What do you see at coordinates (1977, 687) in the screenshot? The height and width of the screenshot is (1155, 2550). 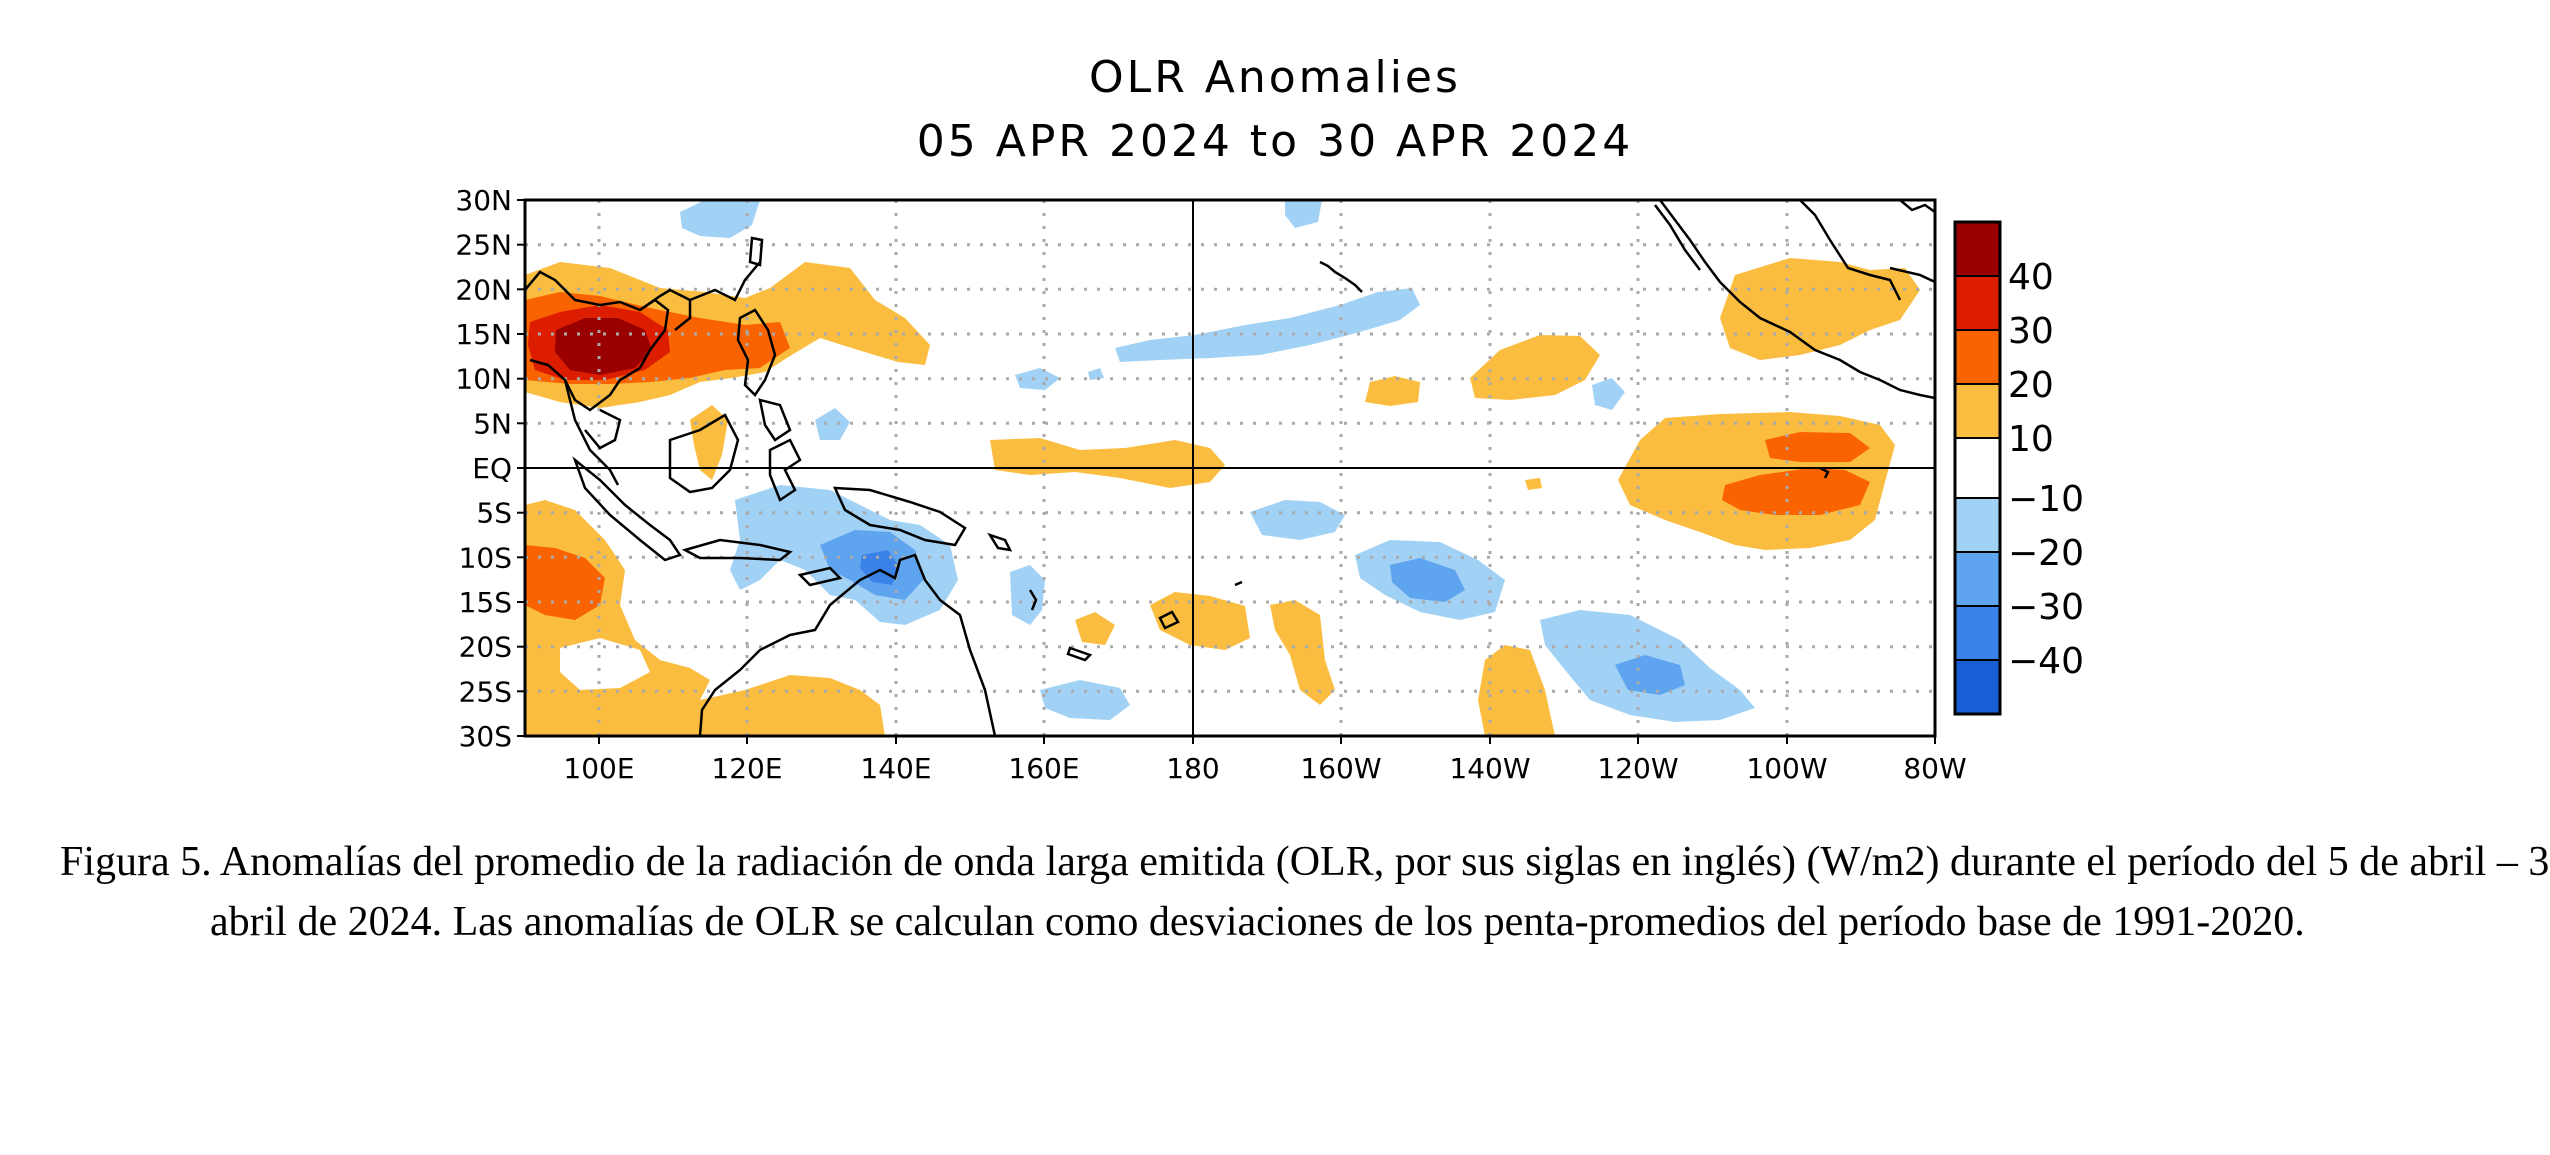 I see `colorbar-swatch-neg40` at bounding box center [1977, 687].